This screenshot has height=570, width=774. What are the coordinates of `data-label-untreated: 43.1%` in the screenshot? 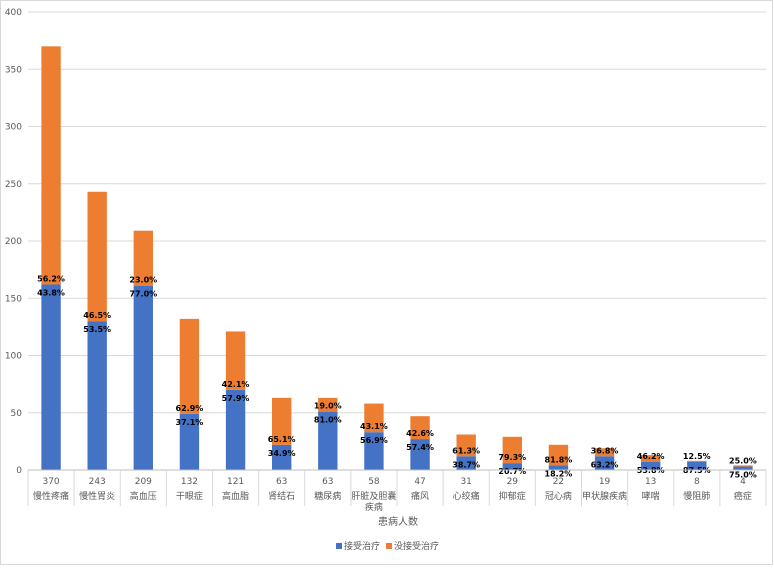 It's located at (374, 426).